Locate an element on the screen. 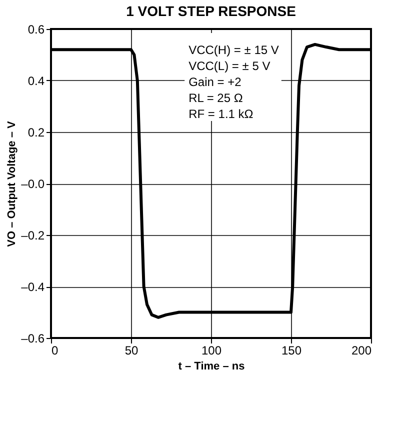  x-tick-label: 200 is located at coordinates (361, 351).